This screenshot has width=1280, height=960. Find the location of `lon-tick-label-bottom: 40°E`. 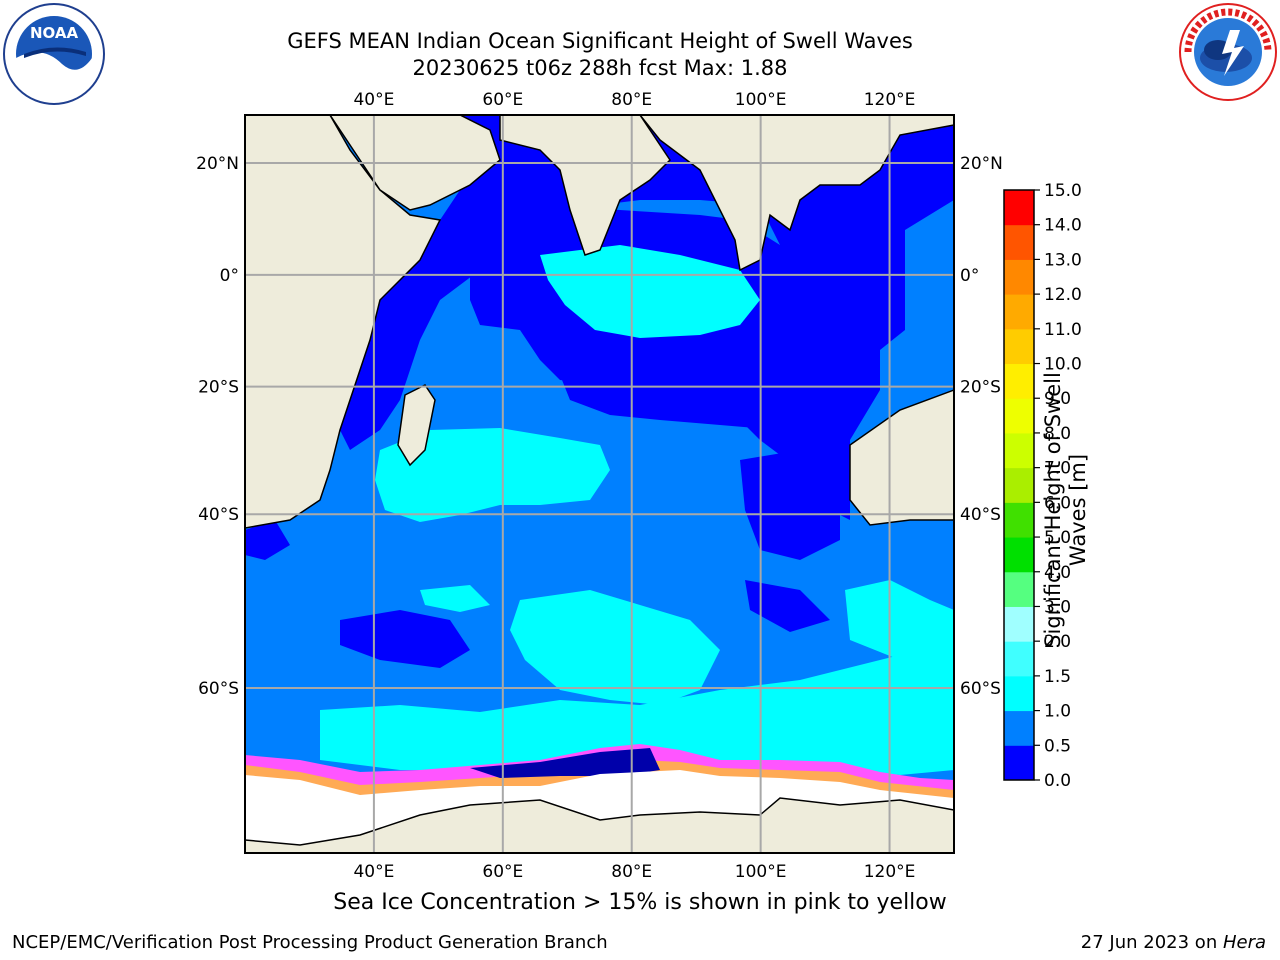

lon-tick-label-bottom: 40°E is located at coordinates (373, 872).